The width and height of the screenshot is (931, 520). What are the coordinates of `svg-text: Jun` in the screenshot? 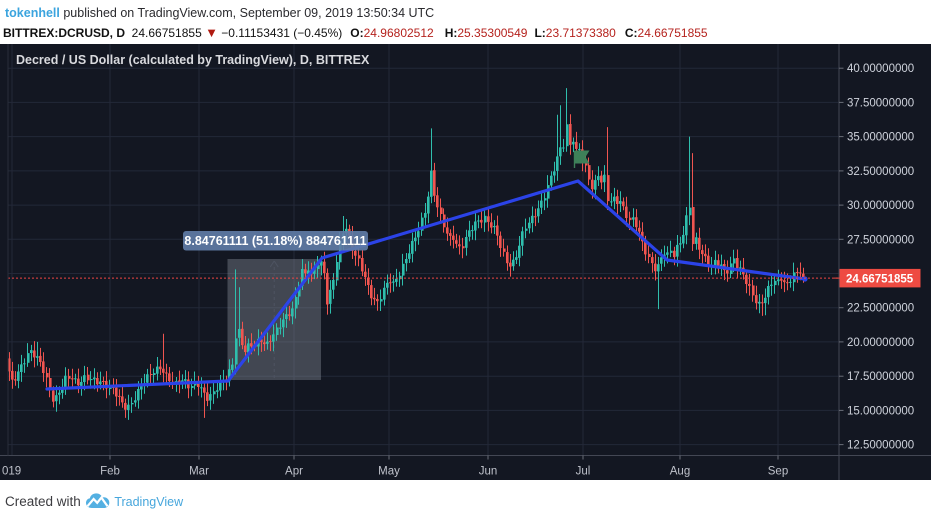 It's located at (488, 472).